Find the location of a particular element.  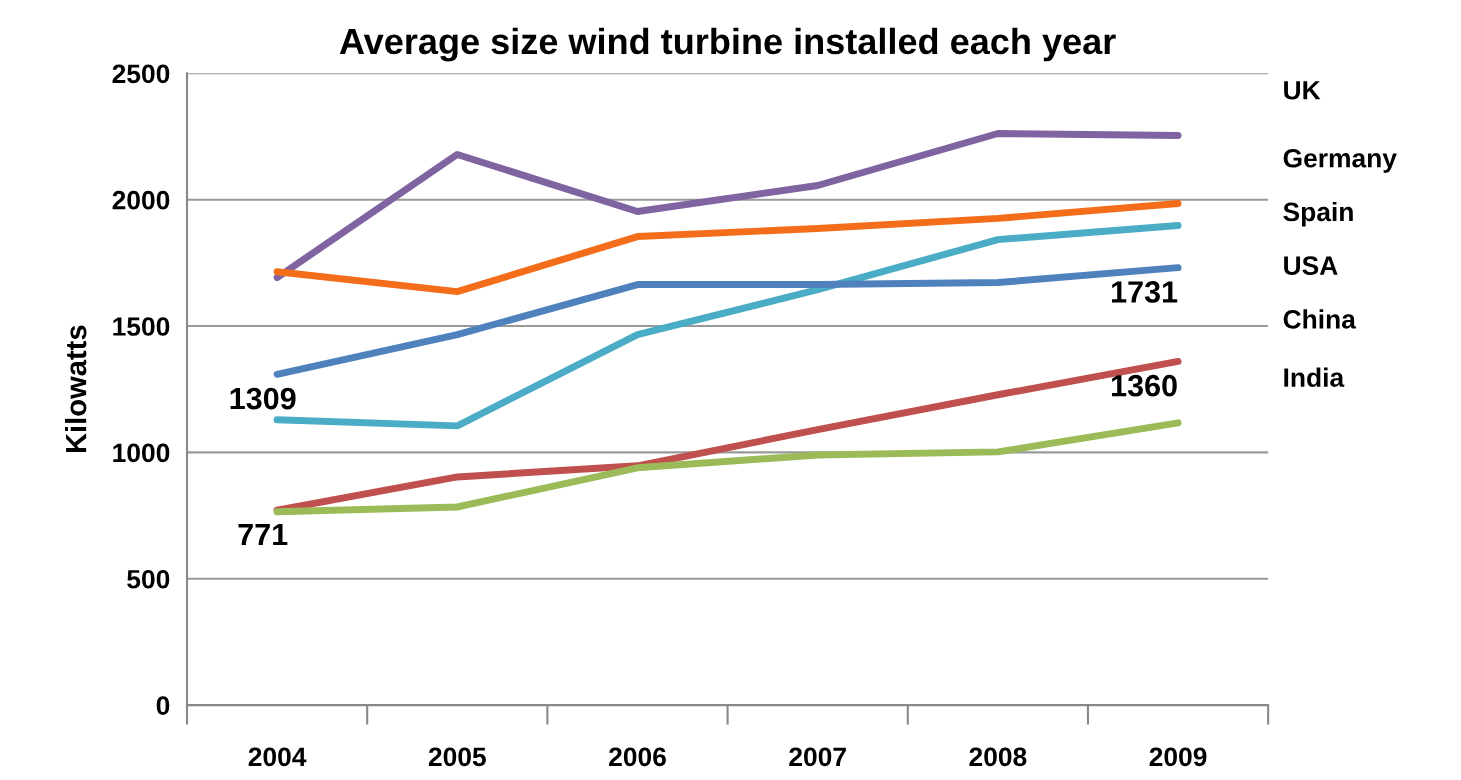

text: India is located at coordinates (1314, 377).